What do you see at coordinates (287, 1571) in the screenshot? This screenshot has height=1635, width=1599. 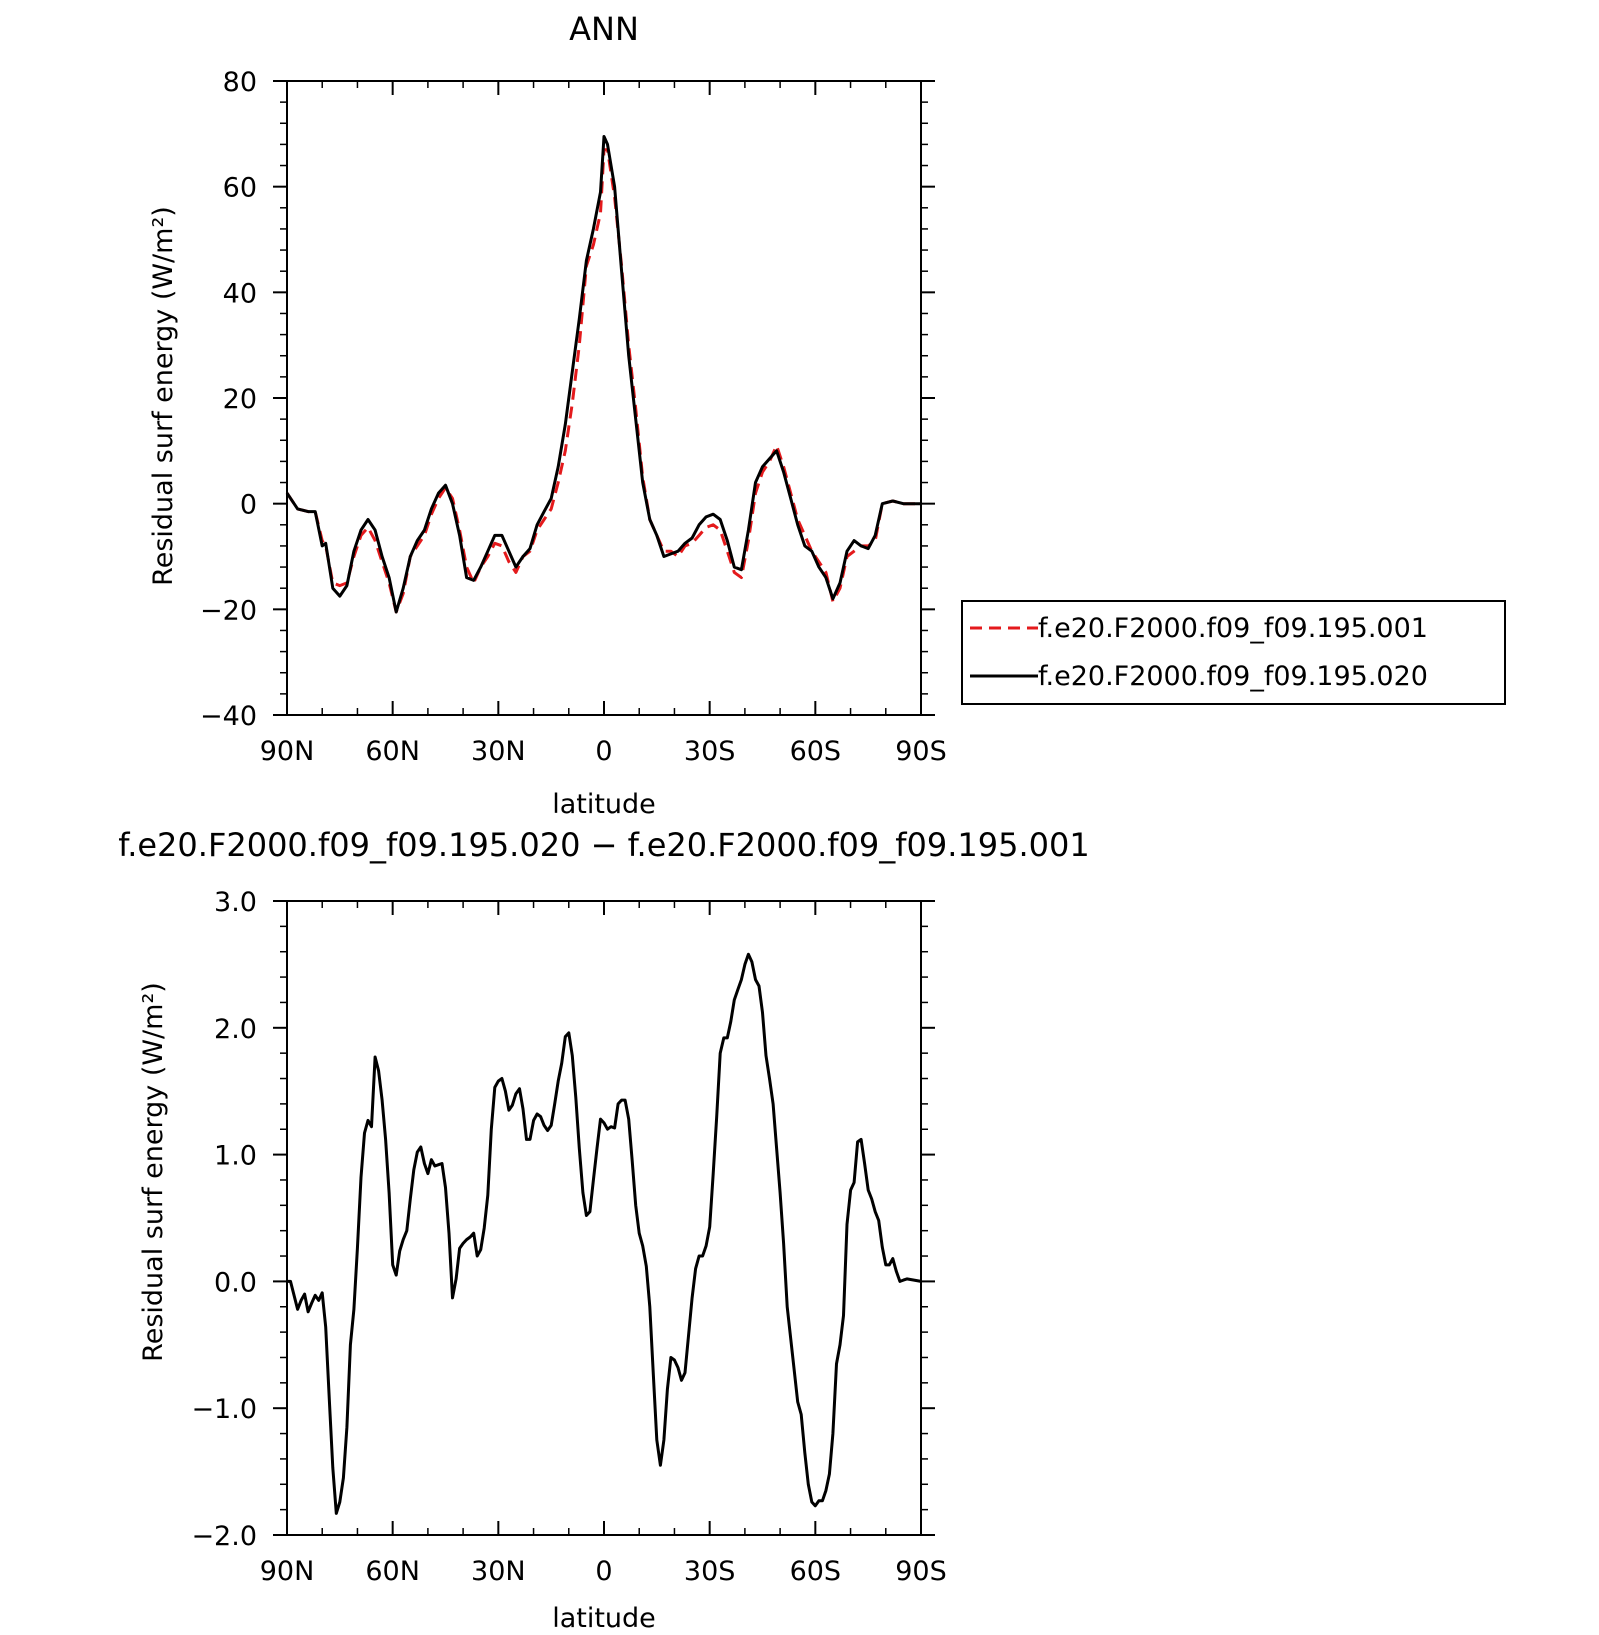 I see `bottom-x-tick-label: 90N` at bounding box center [287, 1571].